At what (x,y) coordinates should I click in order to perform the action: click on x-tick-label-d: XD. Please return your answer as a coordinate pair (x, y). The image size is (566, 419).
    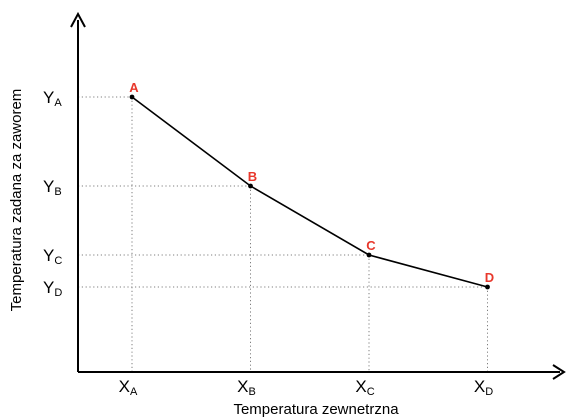
    Looking at the image, I should click on (483, 387).